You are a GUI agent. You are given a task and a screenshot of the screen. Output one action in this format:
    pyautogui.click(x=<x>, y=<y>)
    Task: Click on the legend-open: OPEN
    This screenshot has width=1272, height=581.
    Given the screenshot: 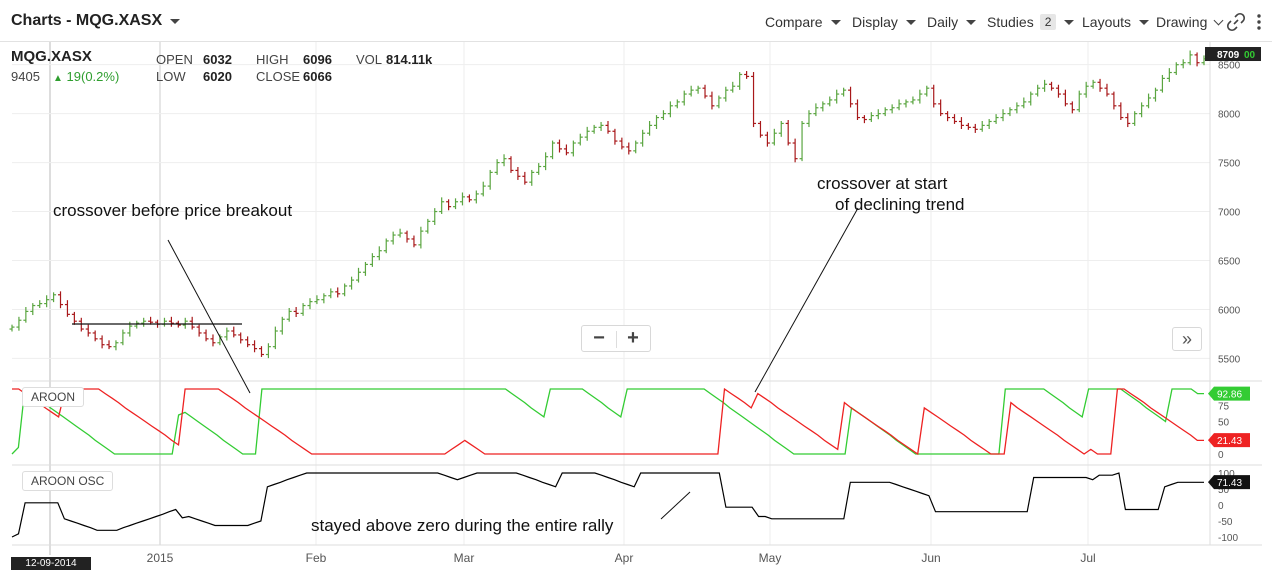 What is the action you would take?
    pyautogui.click(x=174, y=59)
    